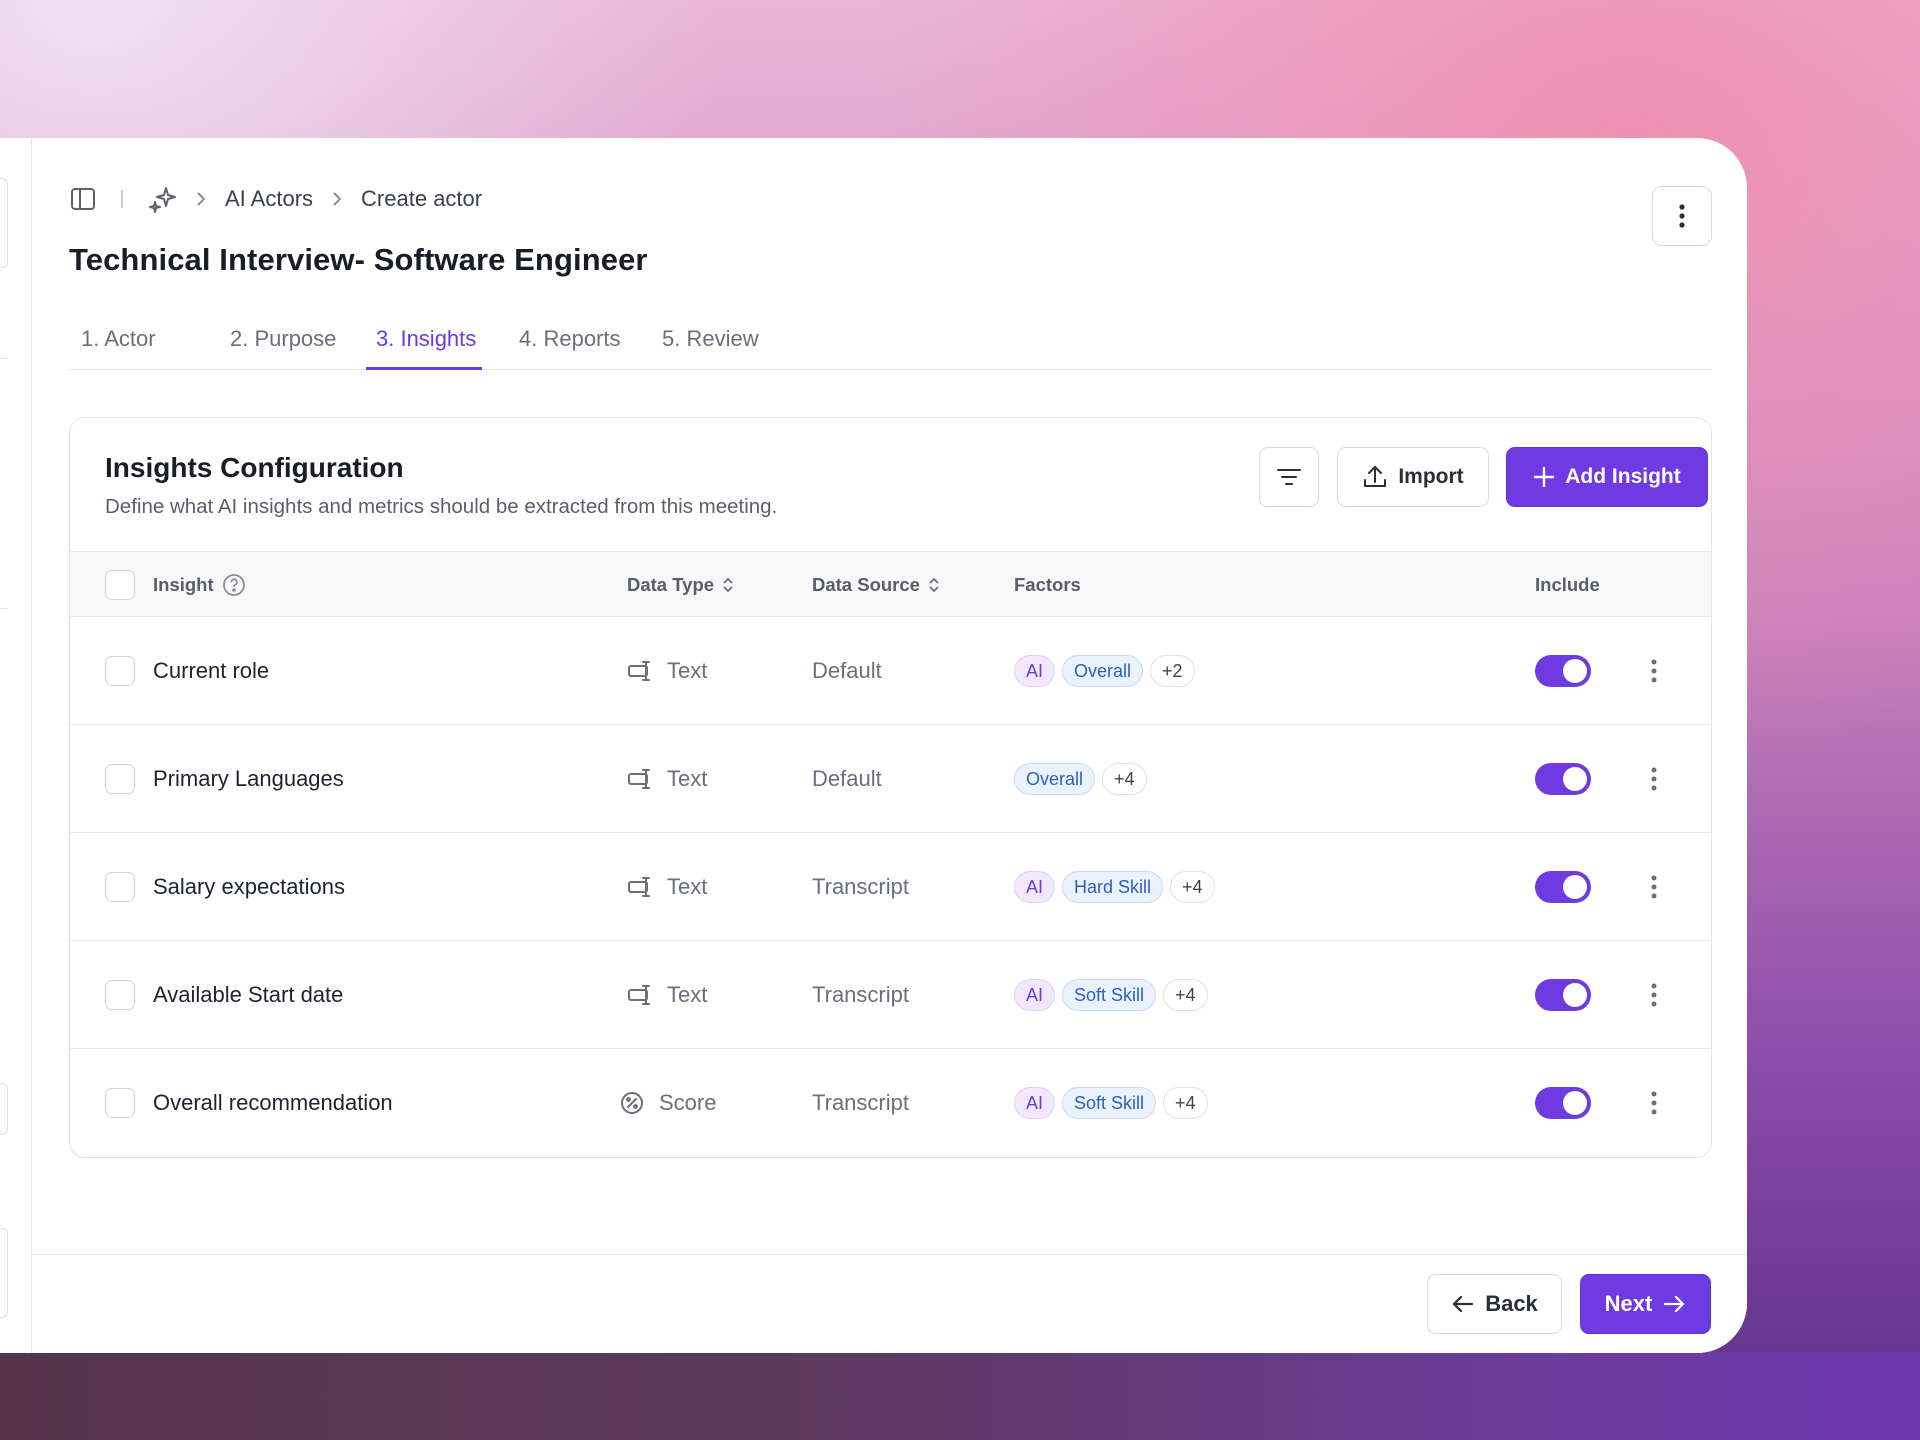  What do you see at coordinates (183, 584) in the screenshot?
I see `header-insight-label: Insight` at bounding box center [183, 584].